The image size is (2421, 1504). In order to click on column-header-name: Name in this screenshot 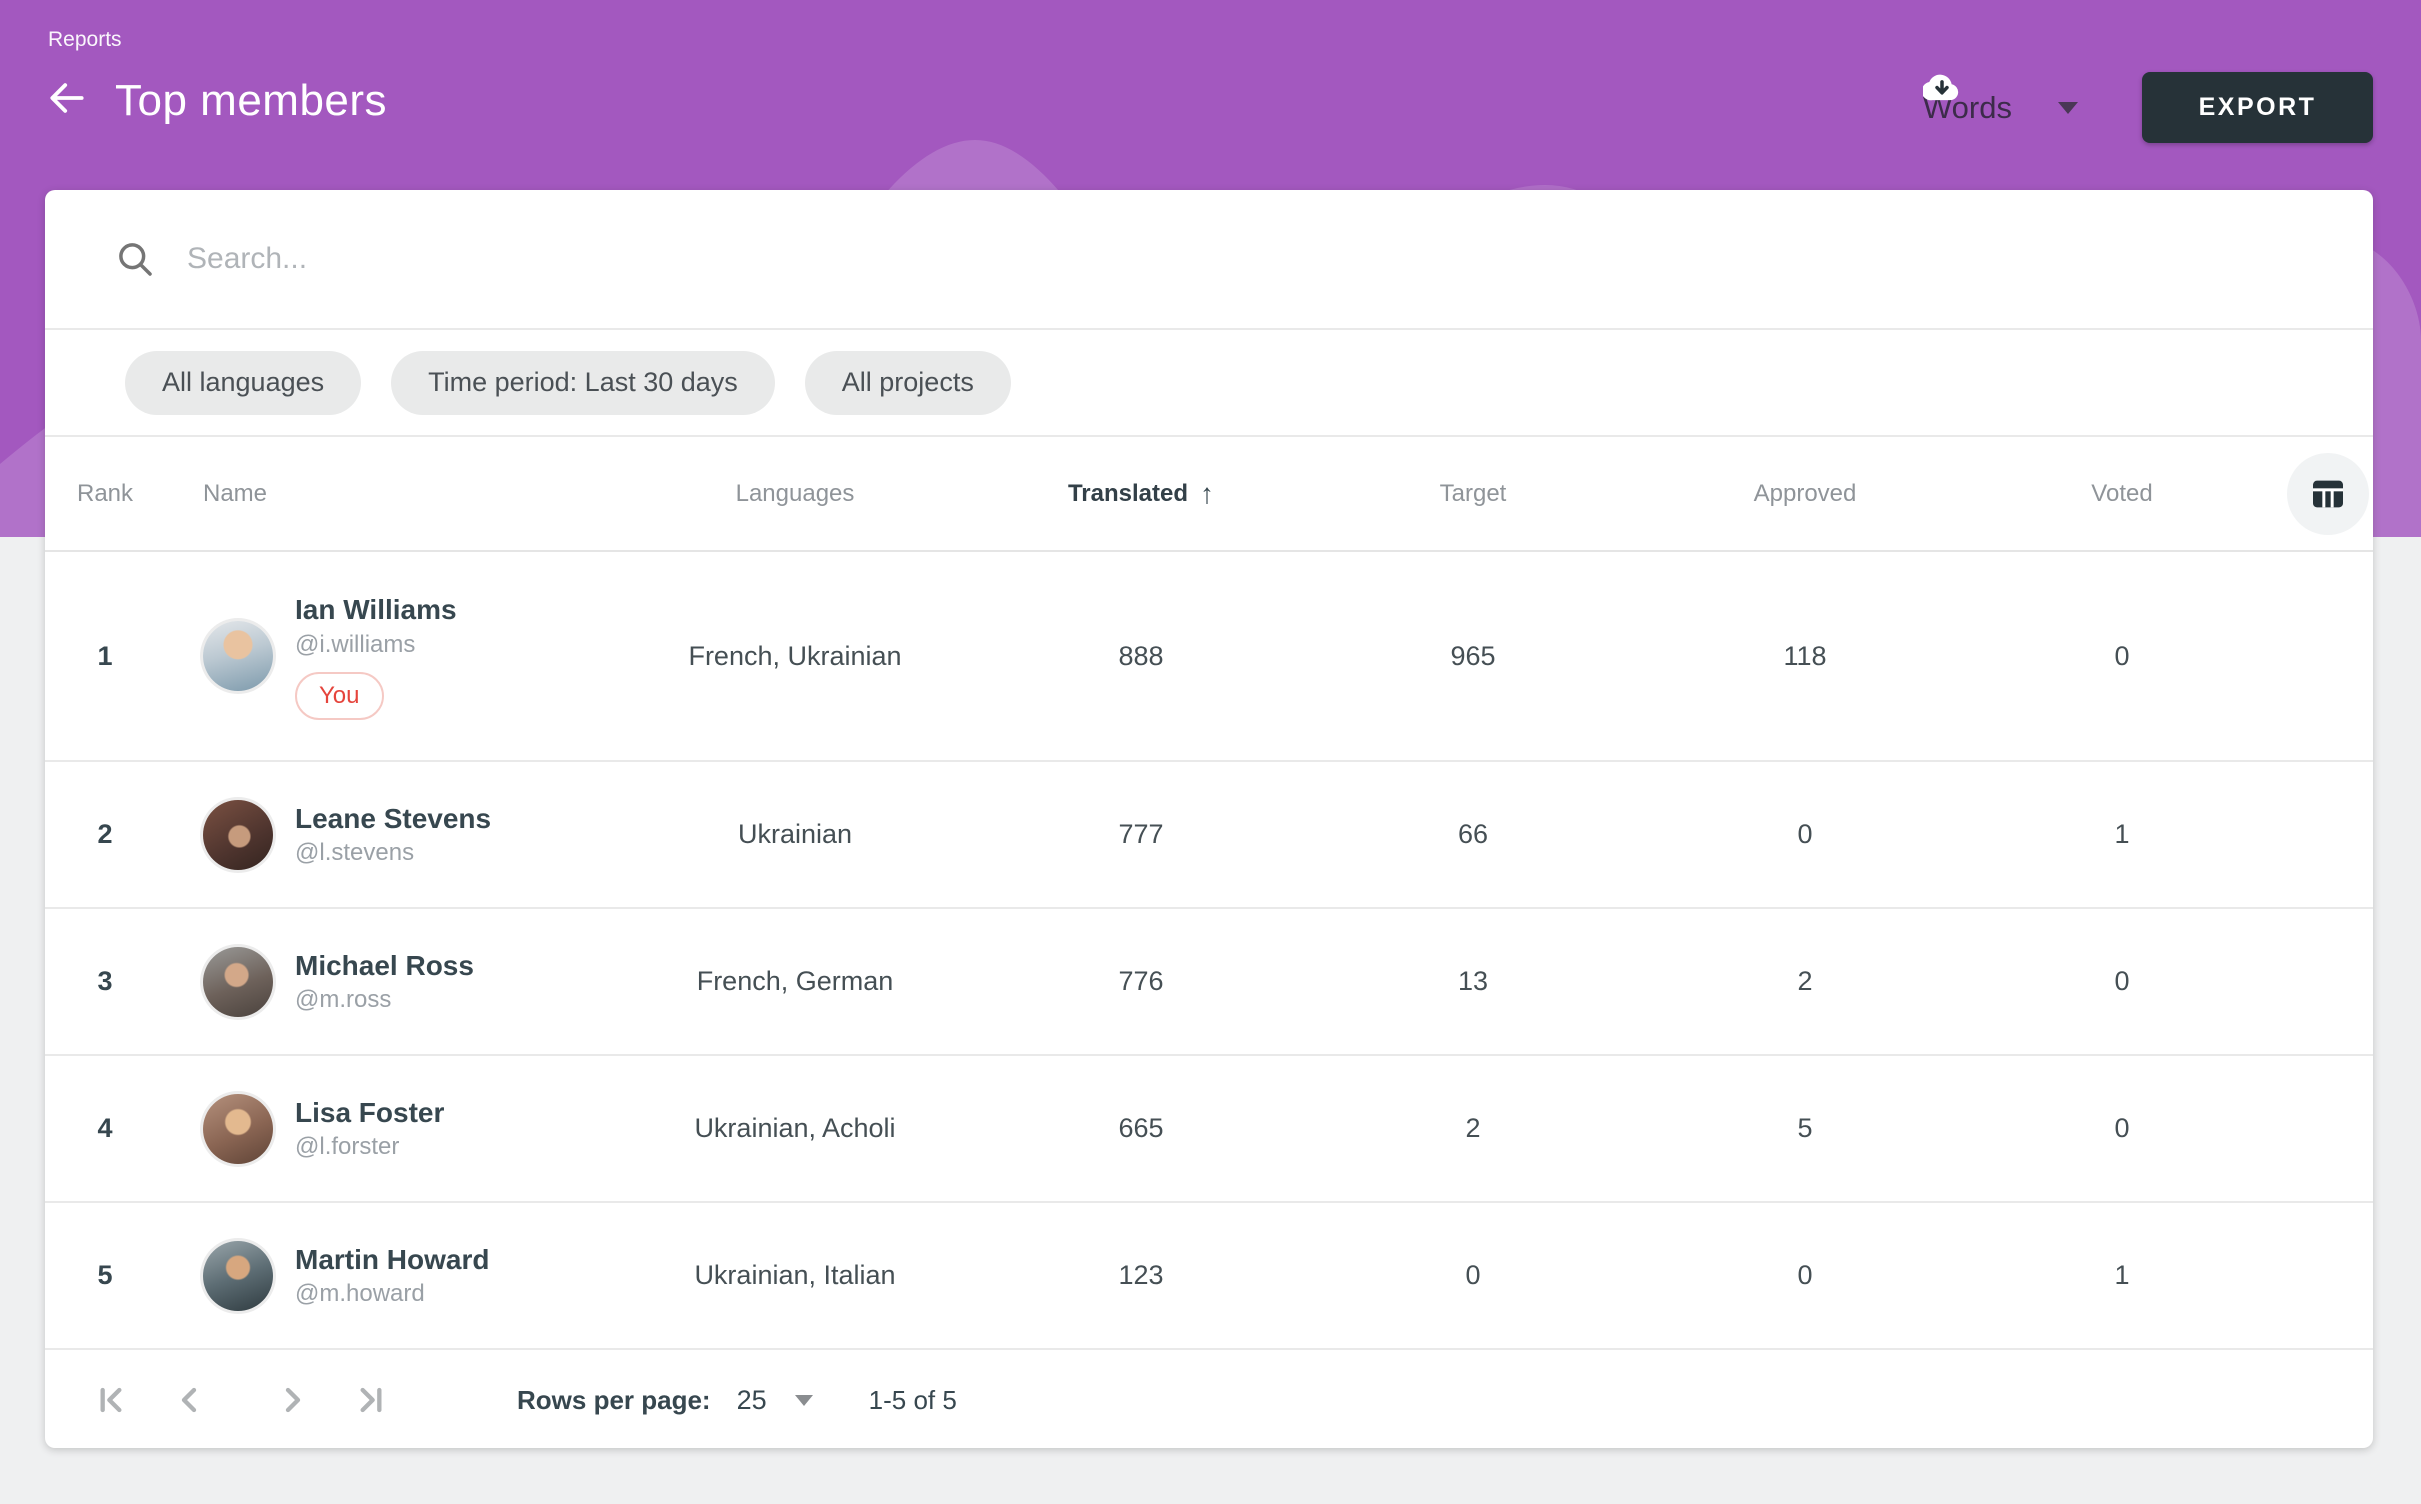, I will do `click(235, 493)`.